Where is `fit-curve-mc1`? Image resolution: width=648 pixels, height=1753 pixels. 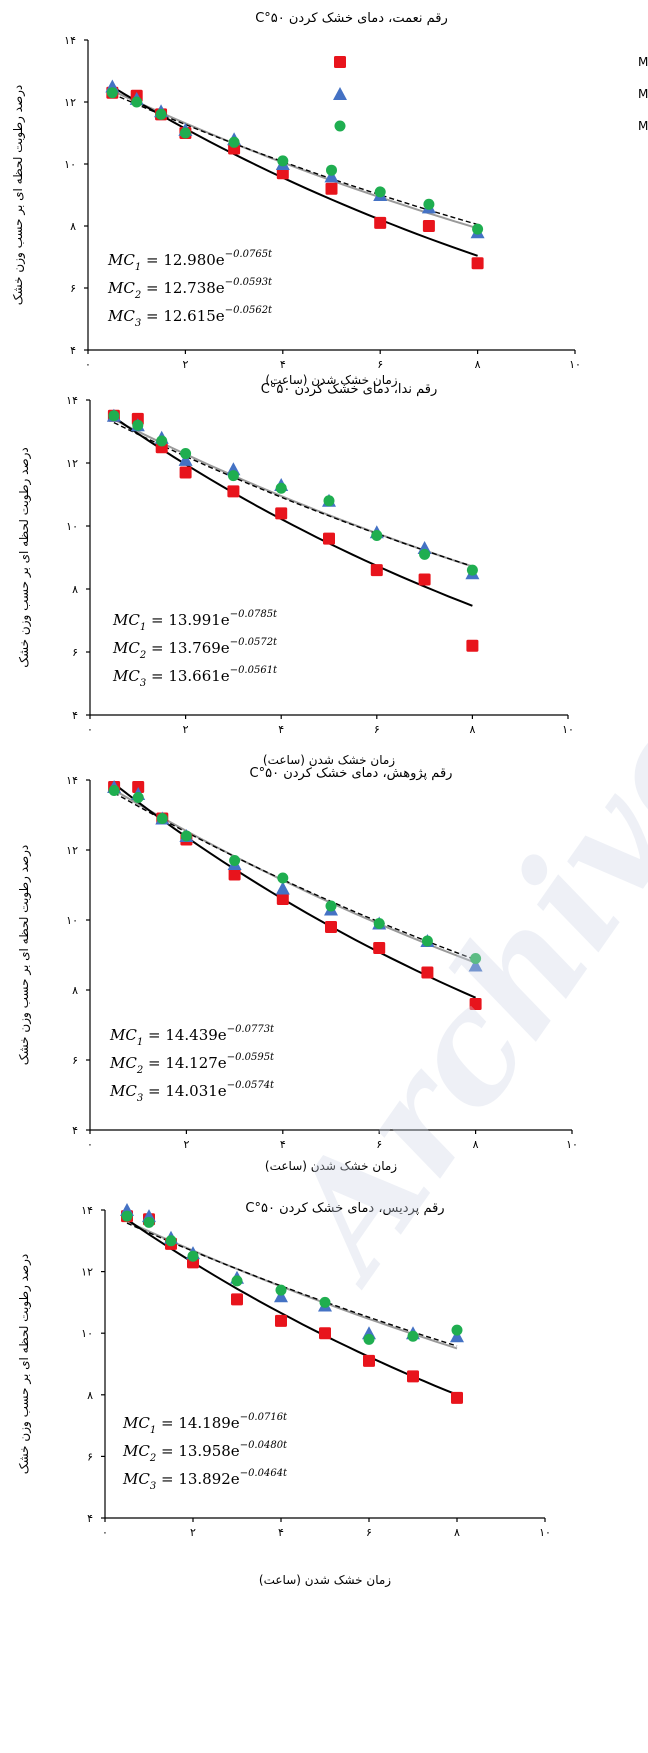 fit-curve-mc1 is located at coordinates (295, 891).